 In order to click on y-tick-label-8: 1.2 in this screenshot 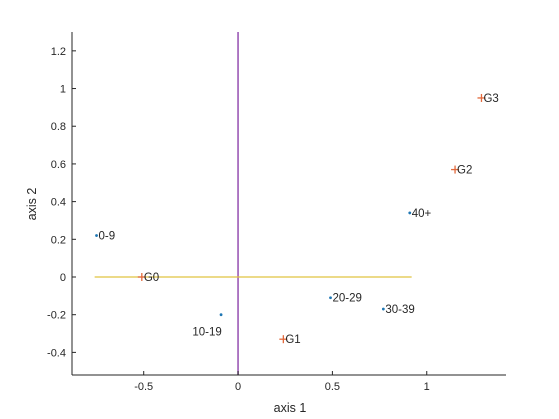, I will do `click(58, 52)`.